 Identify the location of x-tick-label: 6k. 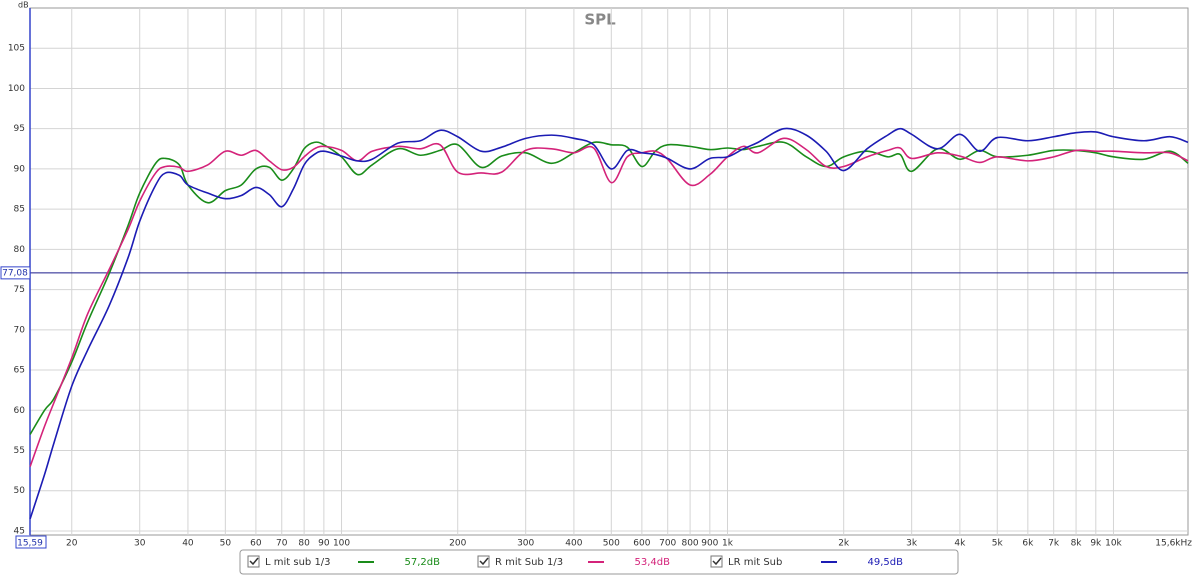
(1028, 544).